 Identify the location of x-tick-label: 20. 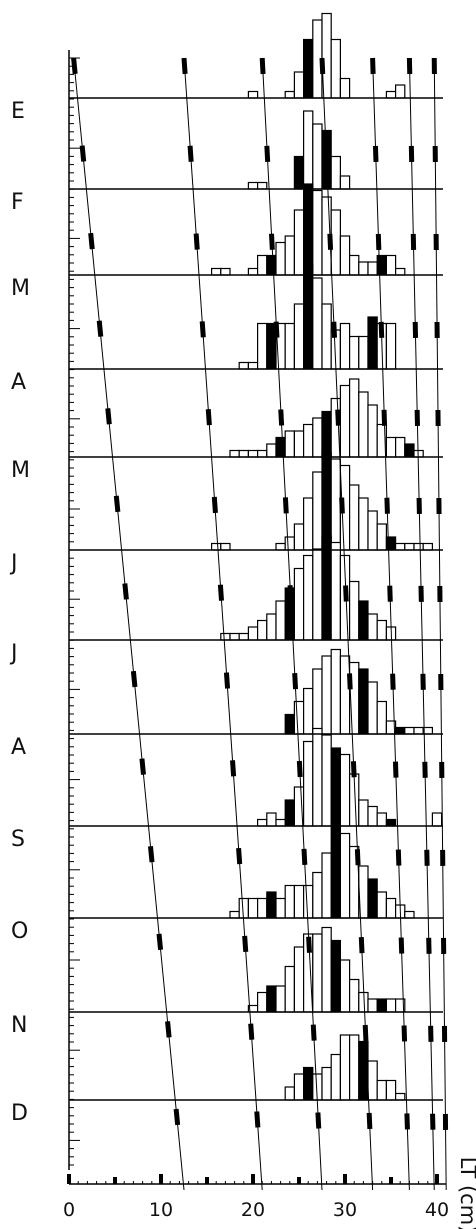
(253, 1210).